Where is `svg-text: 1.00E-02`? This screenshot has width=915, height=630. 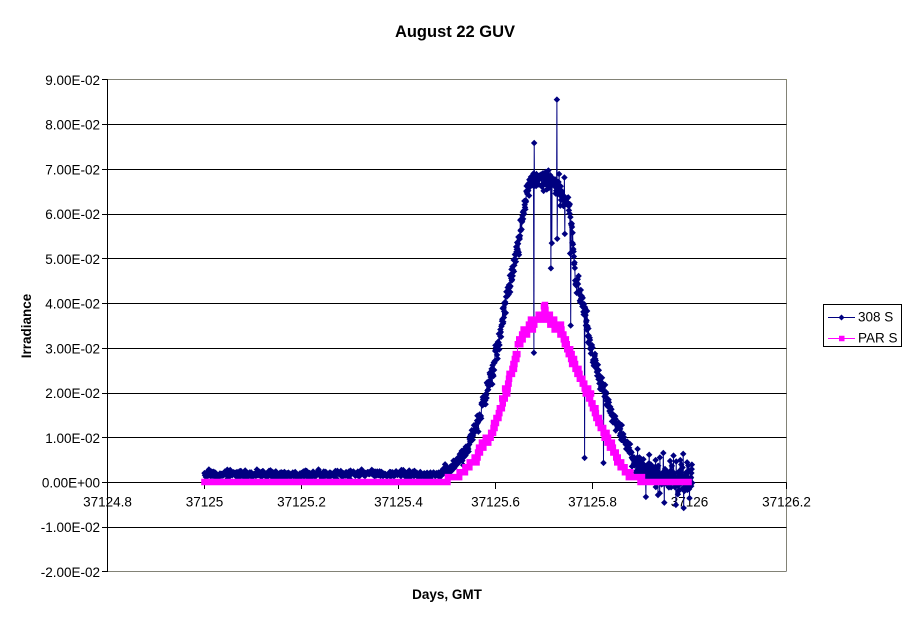
svg-text: 1.00E-02 is located at coordinates (72, 438).